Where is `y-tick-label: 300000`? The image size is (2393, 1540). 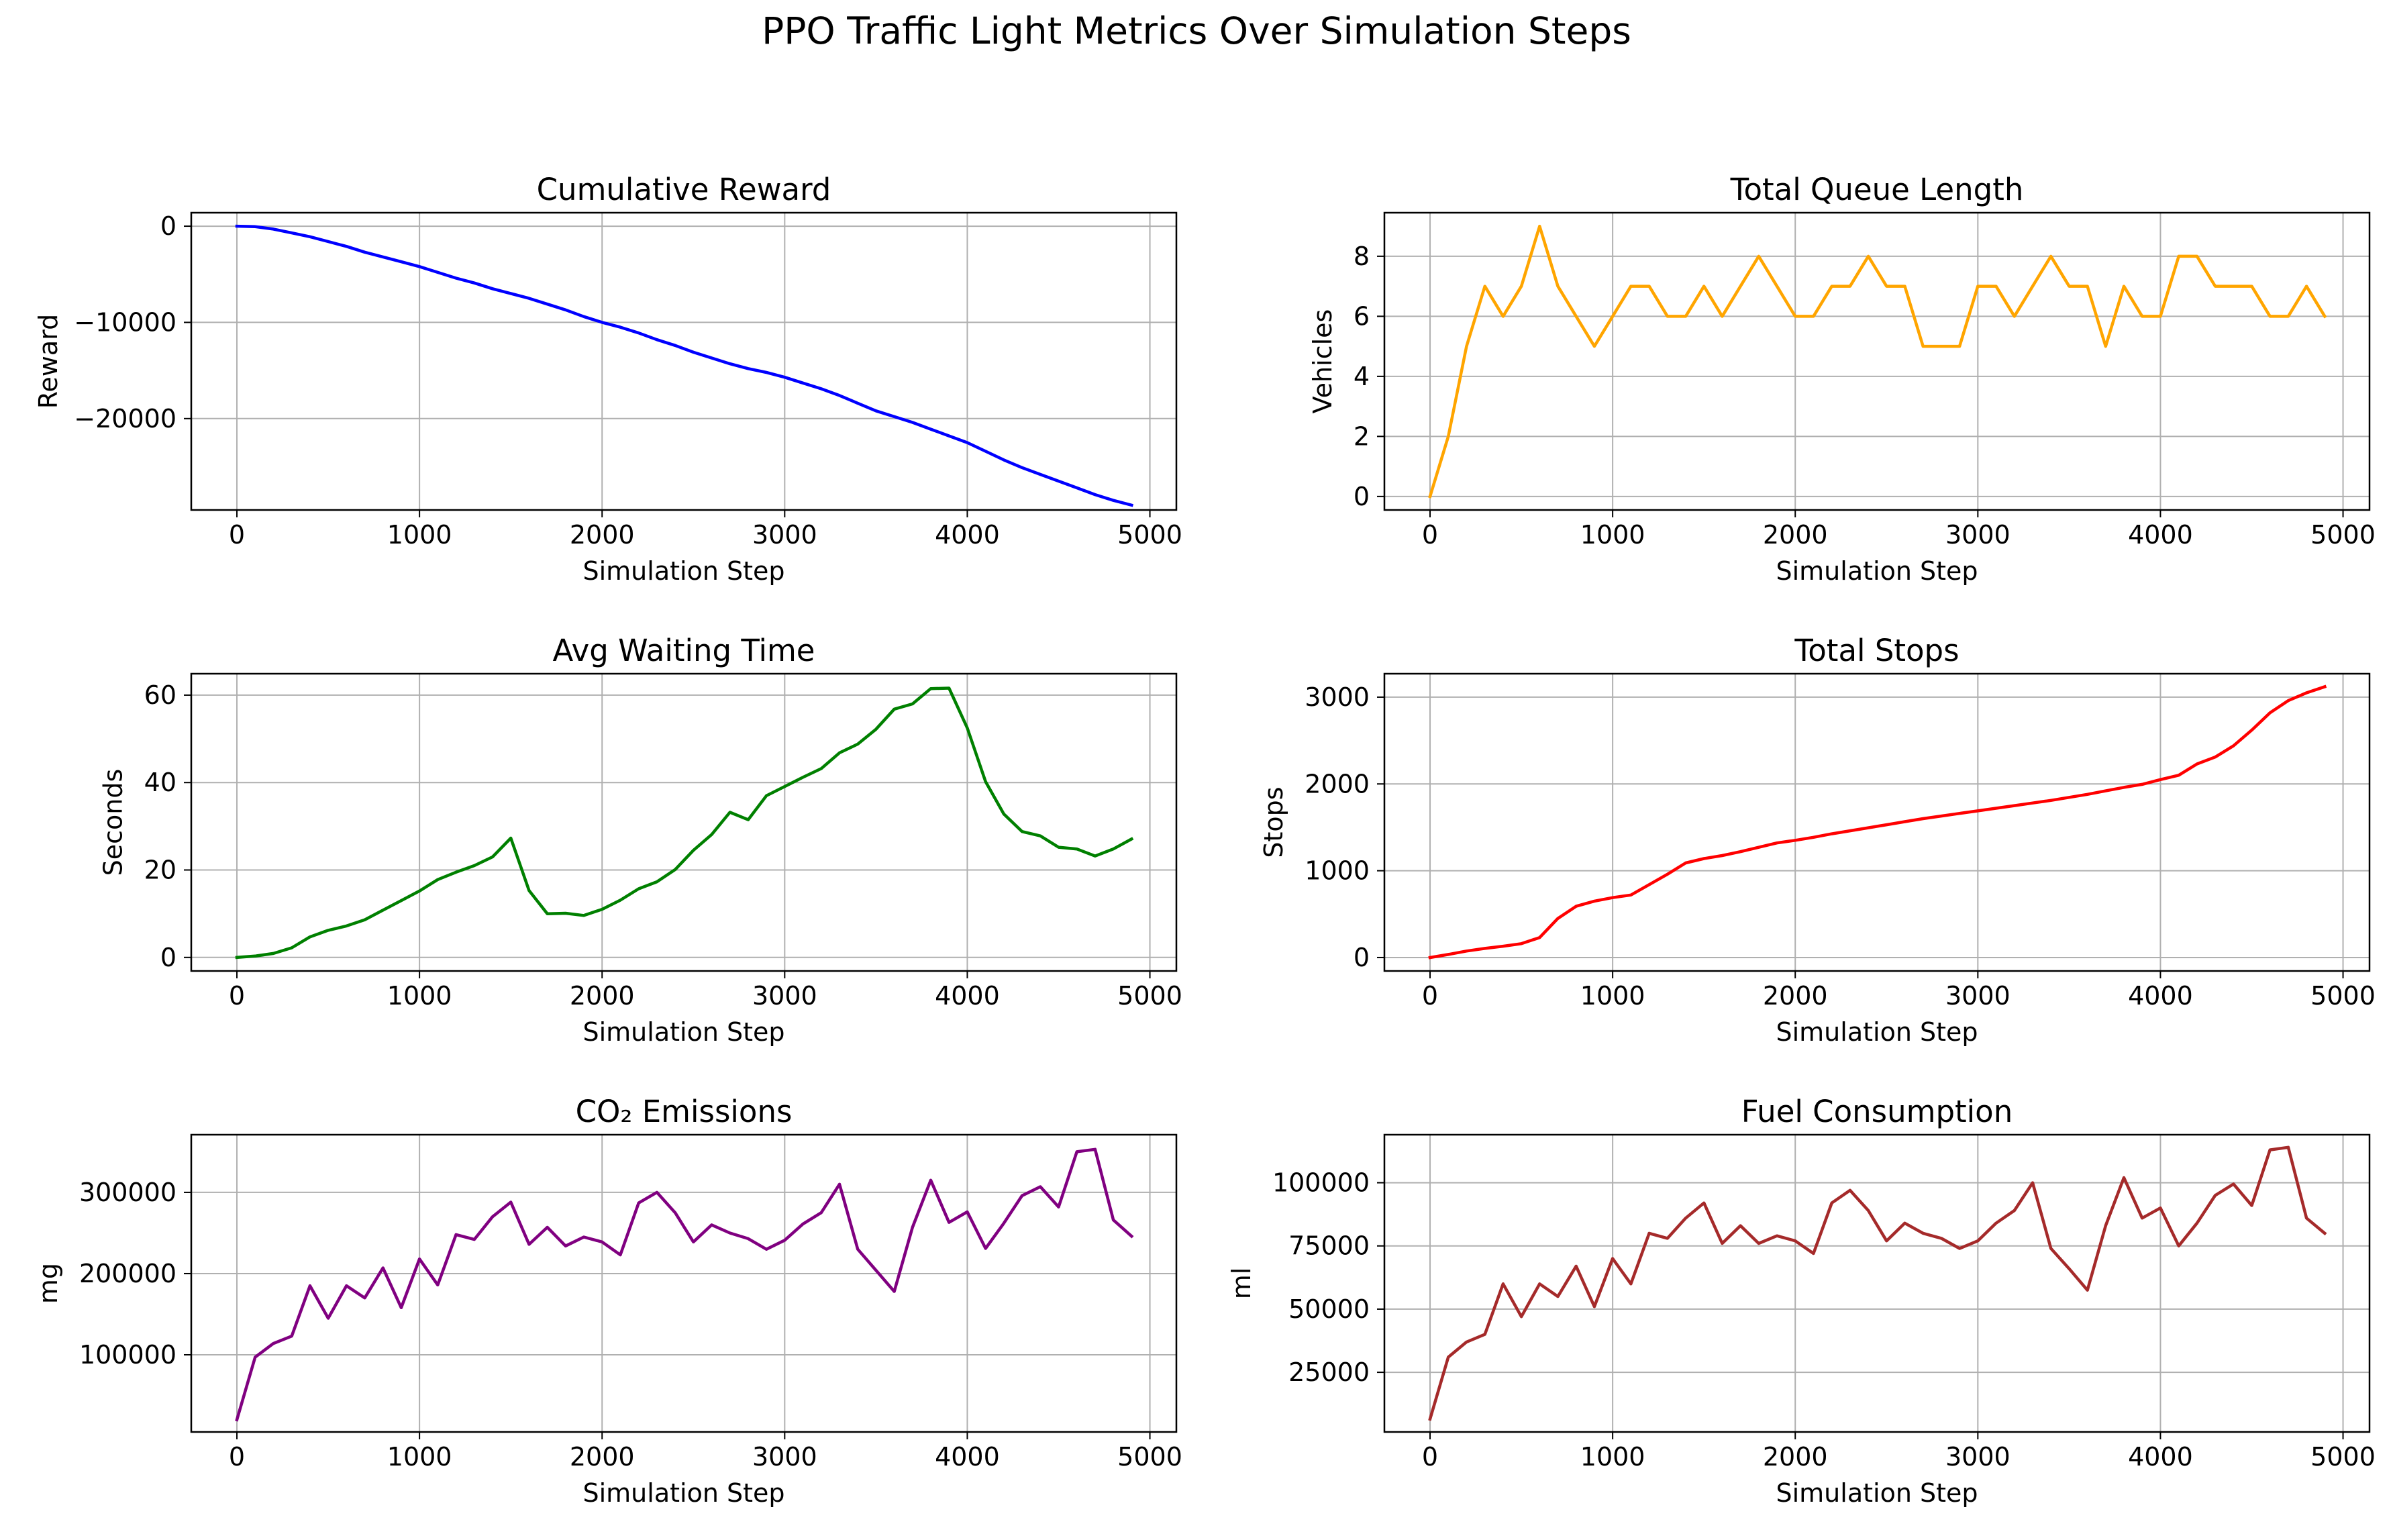
y-tick-label: 300000 is located at coordinates (128, 1192).